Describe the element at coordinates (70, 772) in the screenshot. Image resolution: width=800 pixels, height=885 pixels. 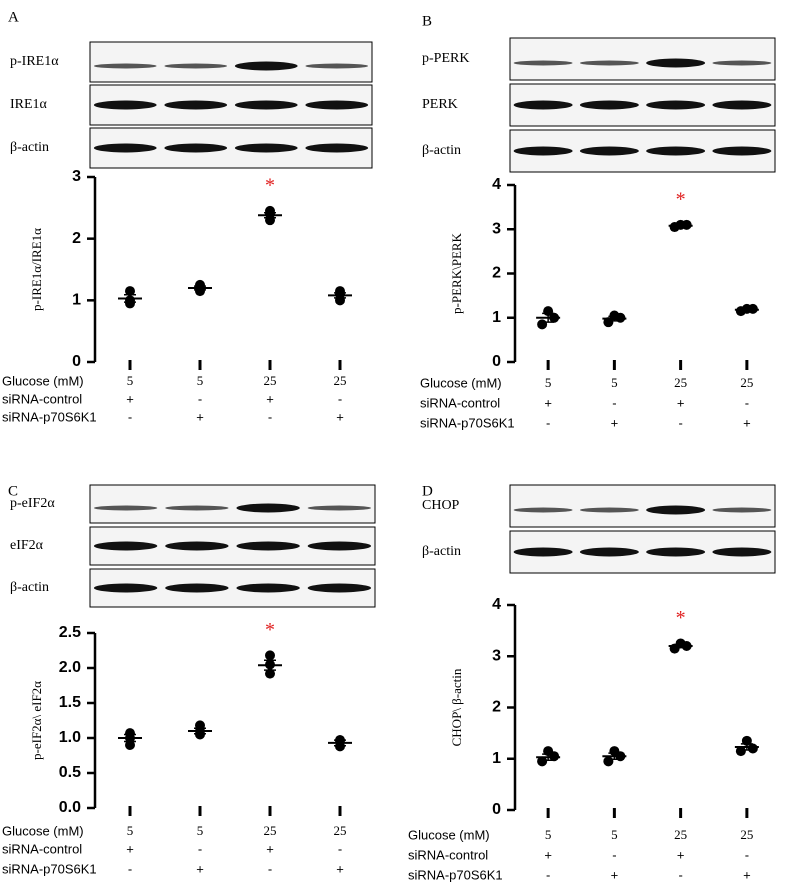
I see `y-tick-label: 0.5` at that location.